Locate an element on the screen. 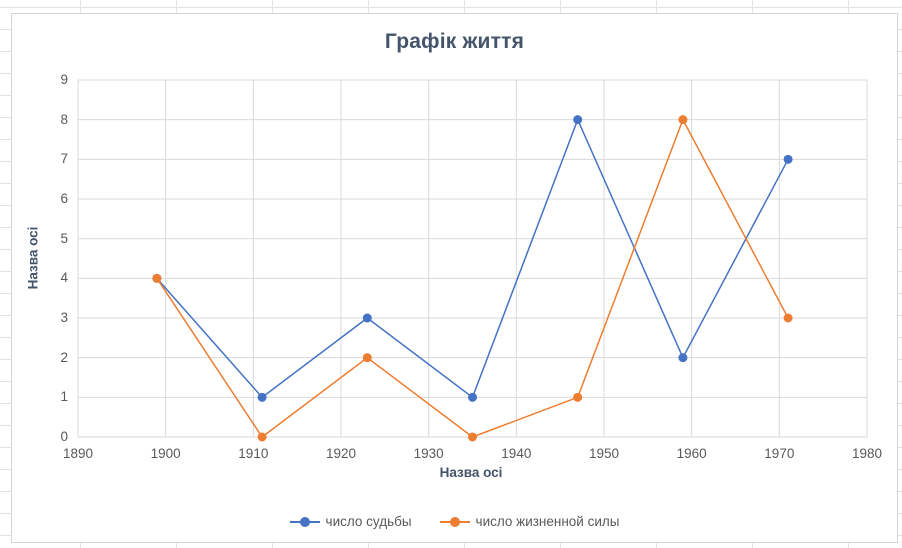 The image size is (902, 548). x-tick-label: 1900 is located at coordinates (165, 453).